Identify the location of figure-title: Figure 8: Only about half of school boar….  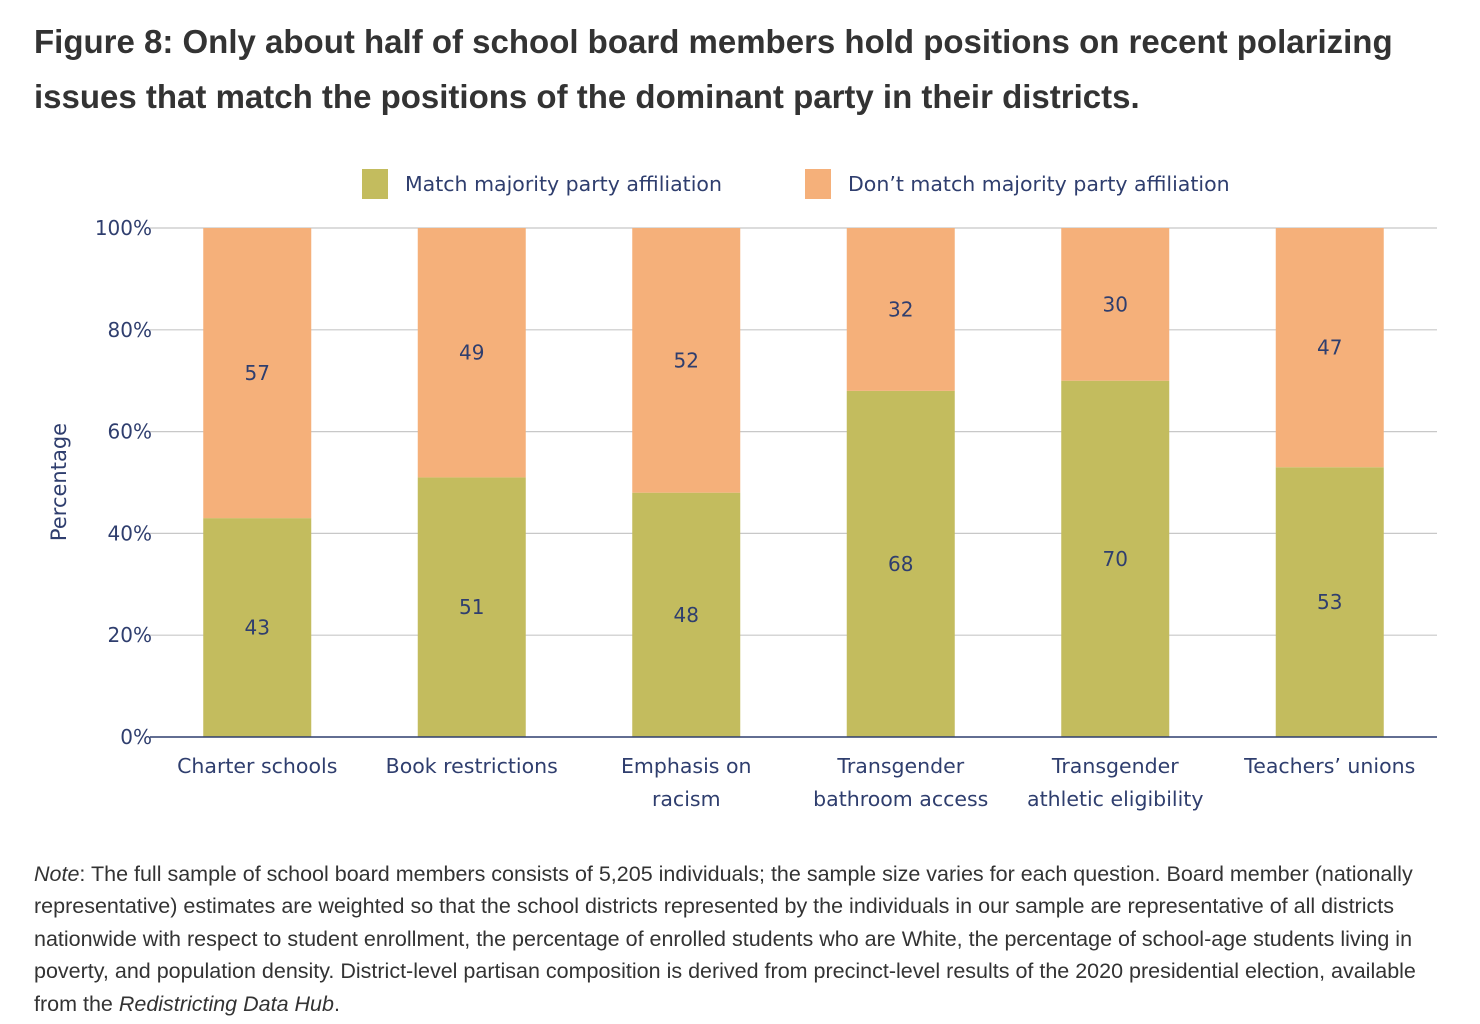
(713, 69).